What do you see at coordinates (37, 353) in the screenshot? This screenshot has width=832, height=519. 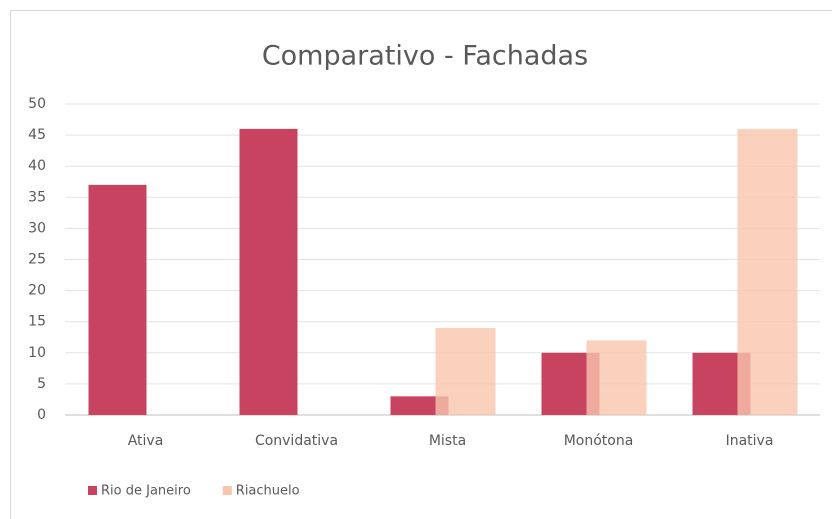 I see `y-tick-label: 10` at bounding box center [37, 353].